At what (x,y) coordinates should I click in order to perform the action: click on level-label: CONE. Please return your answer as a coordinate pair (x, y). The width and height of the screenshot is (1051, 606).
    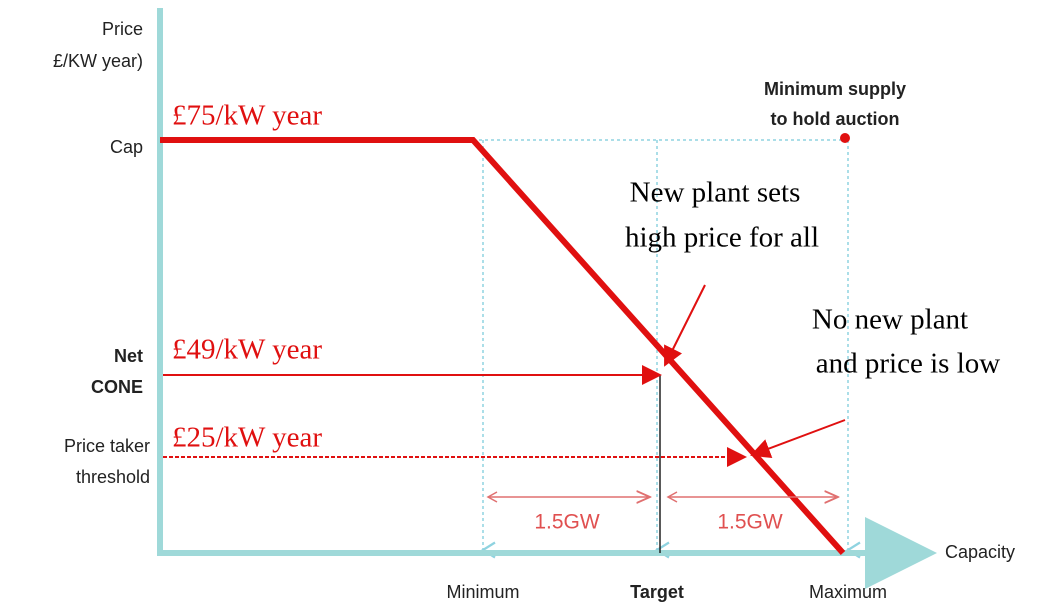
    Looking at the image, I should click on (117, 387).